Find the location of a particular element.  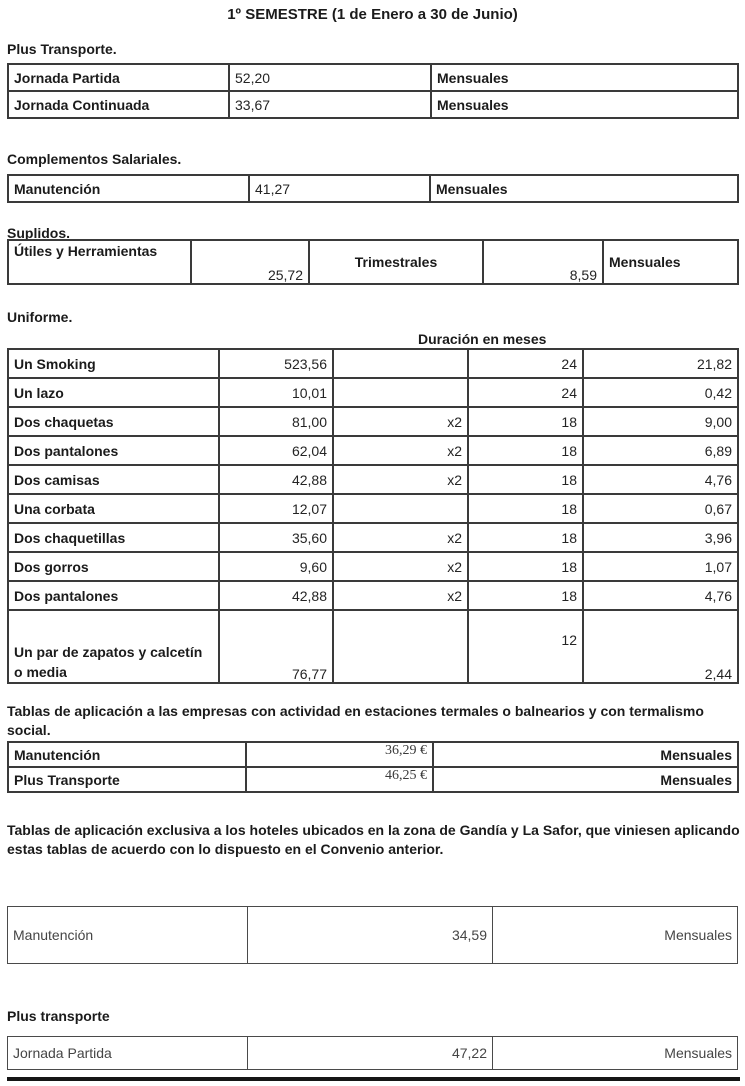

amount-value: 33,67 is located at coordinates (330, 104).